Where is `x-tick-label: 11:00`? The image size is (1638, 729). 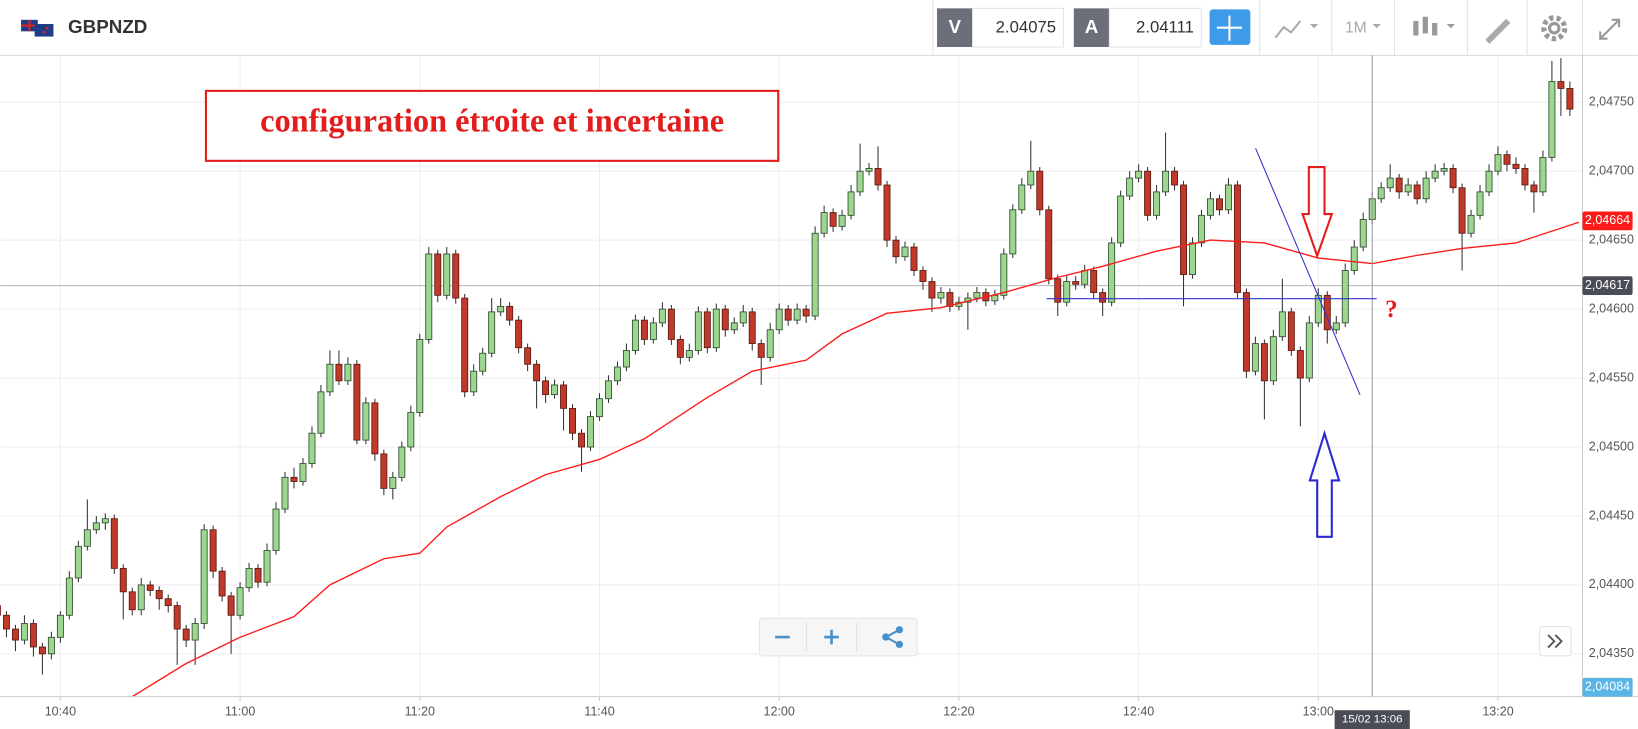 x-tick-label: 11:00 is located at coordinates (240, 712).